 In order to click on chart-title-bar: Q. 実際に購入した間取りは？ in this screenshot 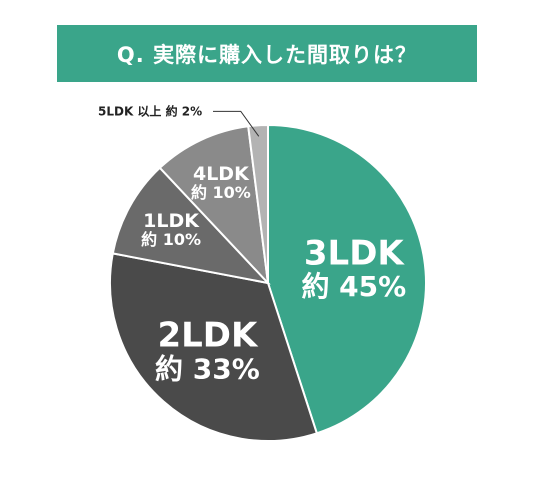, I will do `click(267, 53)`.